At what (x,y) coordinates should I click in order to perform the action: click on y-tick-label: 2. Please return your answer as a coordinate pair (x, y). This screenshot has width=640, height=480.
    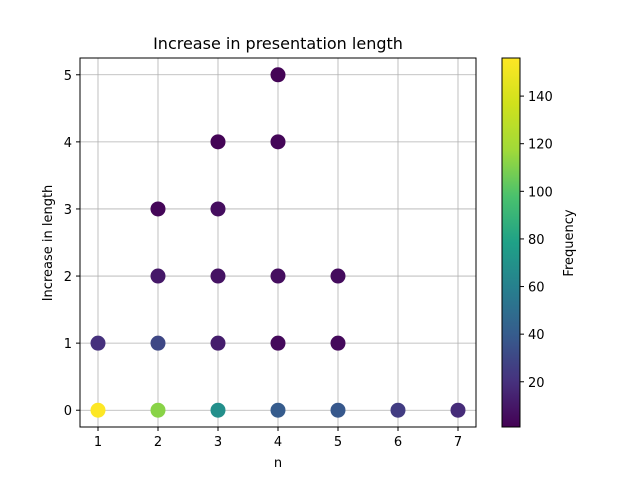
    Looking at the image, I should click on (68, 277).